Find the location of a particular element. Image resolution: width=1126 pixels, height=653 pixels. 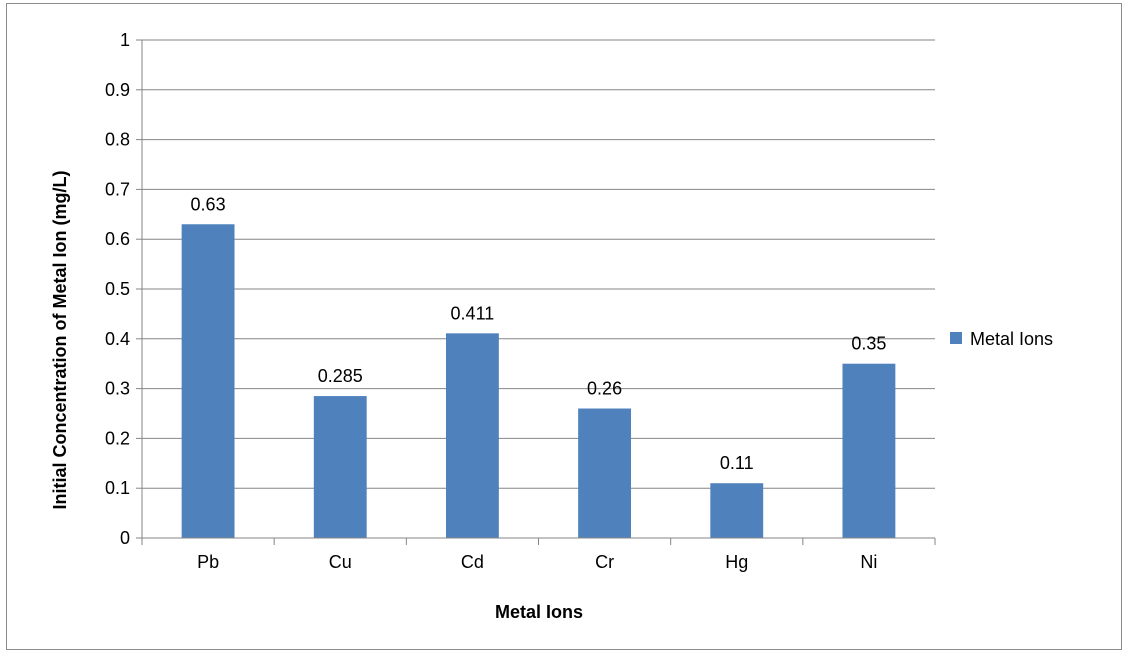

y-tick-label: 0.5 is located at coordinates (117, 289).